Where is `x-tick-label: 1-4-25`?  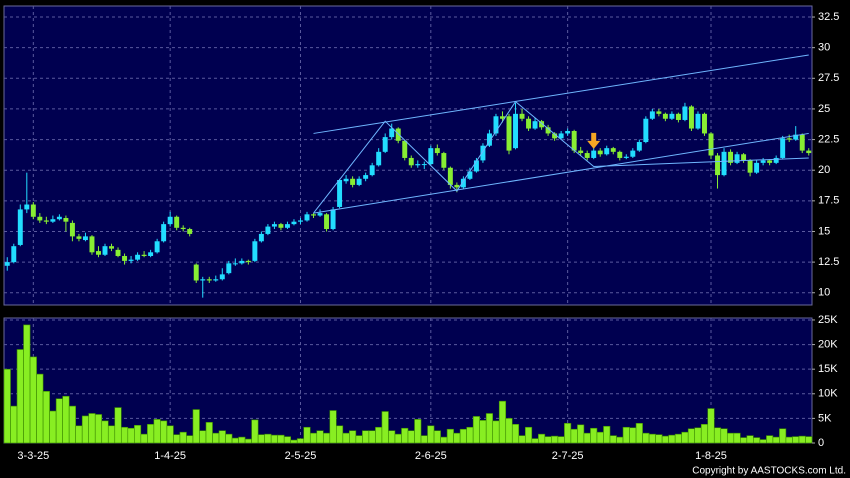 x-tick-label: 1-4-25 is located at coordinates (170, 456).